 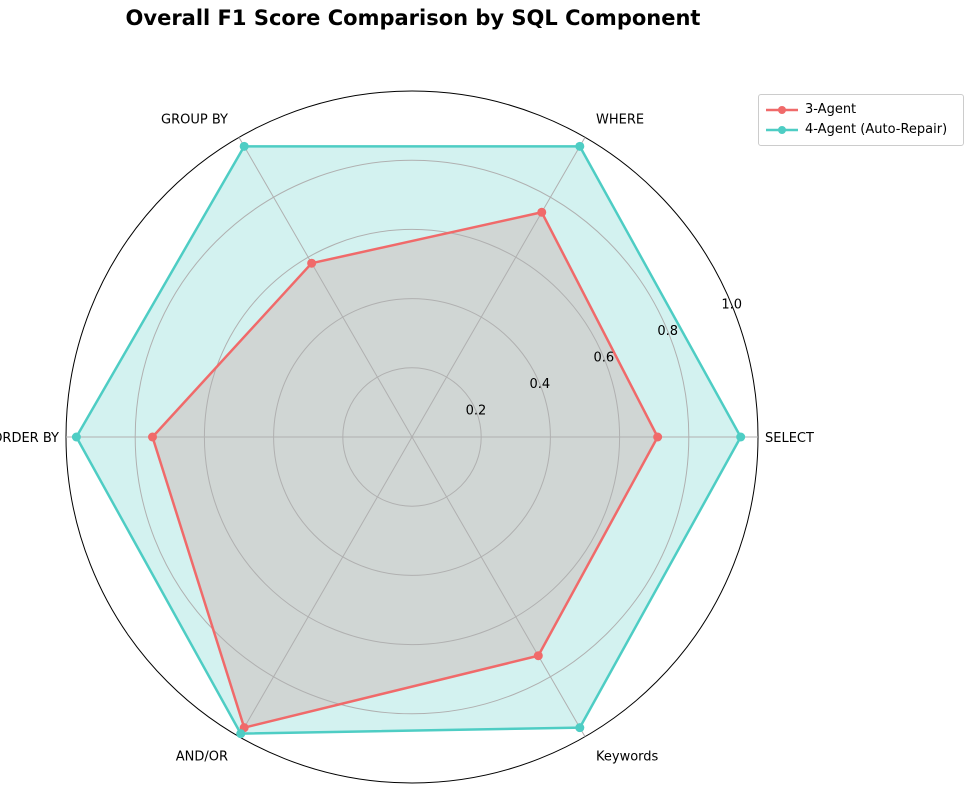 What do you see at coordinates (29, 438) in the screenshot?
I see `category-label-order-by: ORDER BY` at bounding box center [29, 438].